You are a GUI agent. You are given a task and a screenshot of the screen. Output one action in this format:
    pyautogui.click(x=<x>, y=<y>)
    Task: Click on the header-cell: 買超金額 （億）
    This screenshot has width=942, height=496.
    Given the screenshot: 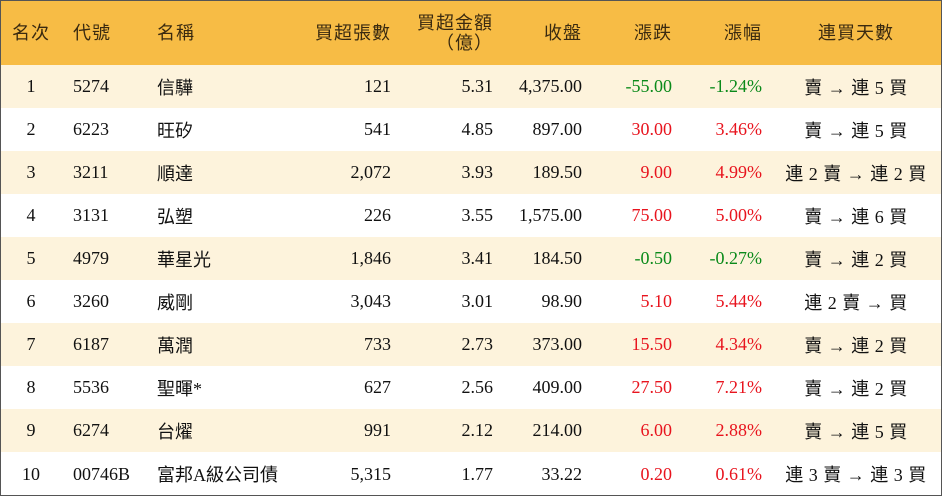 What is the action you would take?
    pyautogui.click(x=447, y=33)
    